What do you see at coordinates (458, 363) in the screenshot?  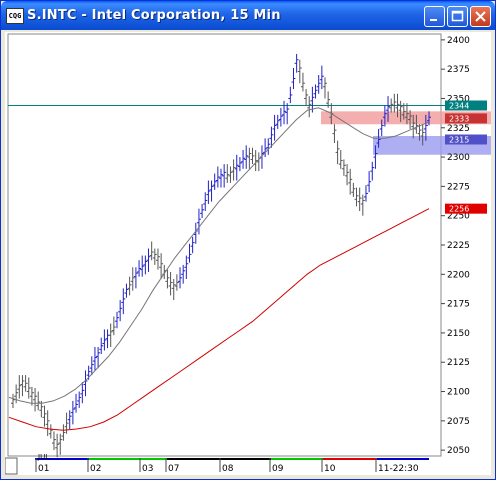 I see `y-tick-label: 2125` at bounding box center [458, 363].